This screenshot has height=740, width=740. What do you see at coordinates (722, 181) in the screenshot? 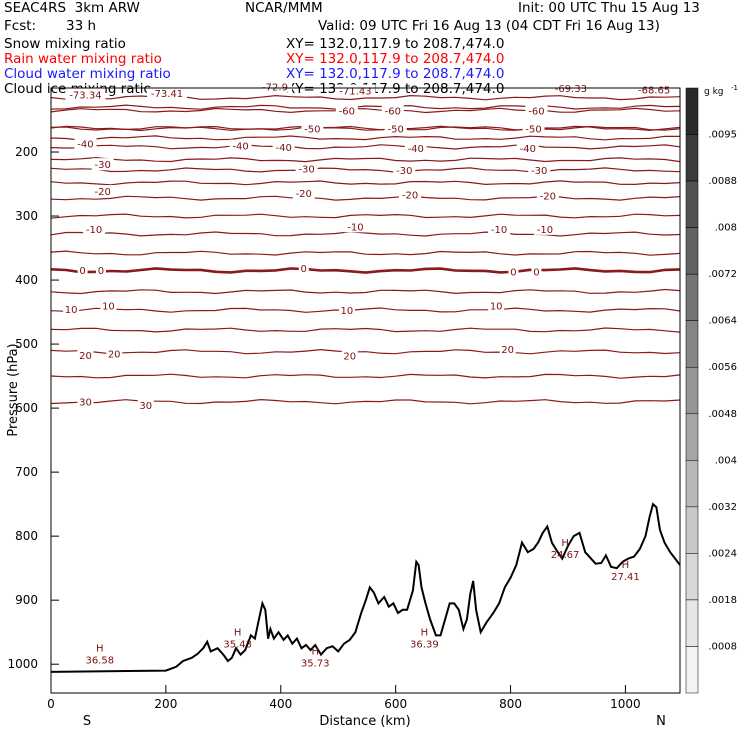
I see `colorbar-label: .0088` at bounding box center [722, 181].